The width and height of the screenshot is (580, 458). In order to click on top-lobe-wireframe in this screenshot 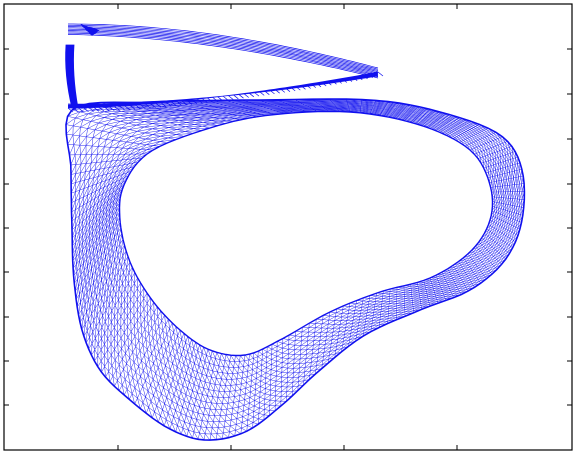, I will do `click(224, 68)`.